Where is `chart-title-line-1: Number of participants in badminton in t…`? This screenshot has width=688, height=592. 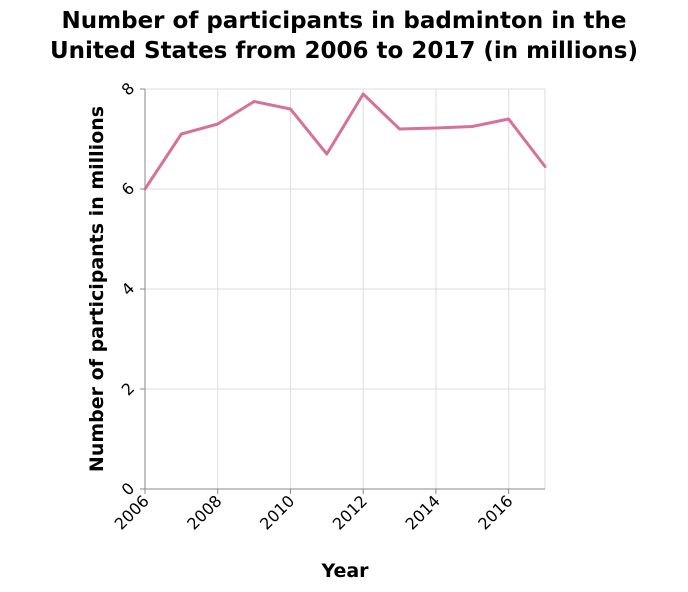 chart-title-line-1: Number of participants in badminton in t… is located at coordinates (344, 21).